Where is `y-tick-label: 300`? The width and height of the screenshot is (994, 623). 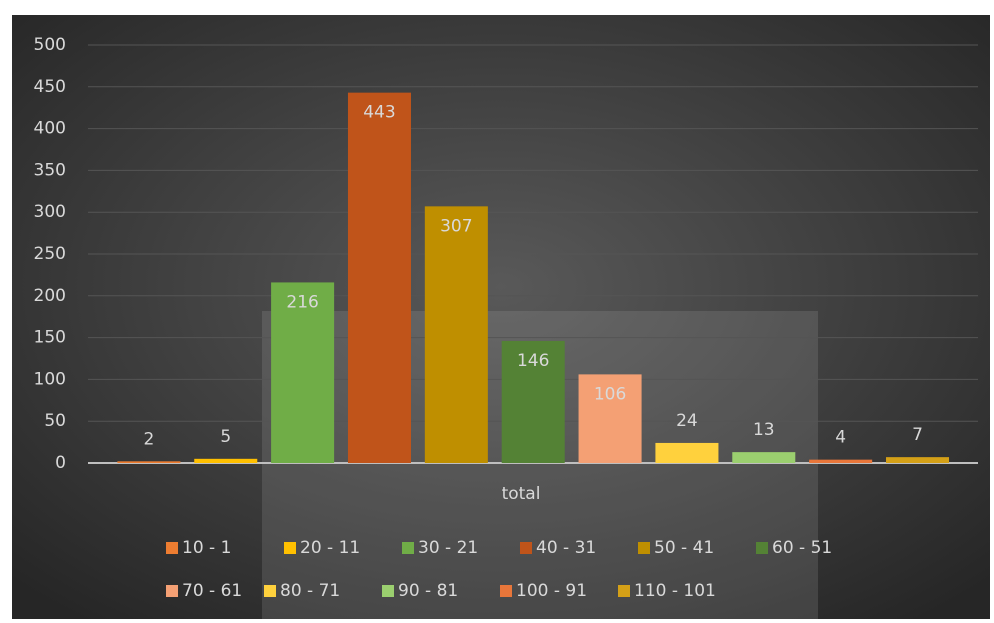 y-tick-label: 300 is located at coordinates (50, 212).